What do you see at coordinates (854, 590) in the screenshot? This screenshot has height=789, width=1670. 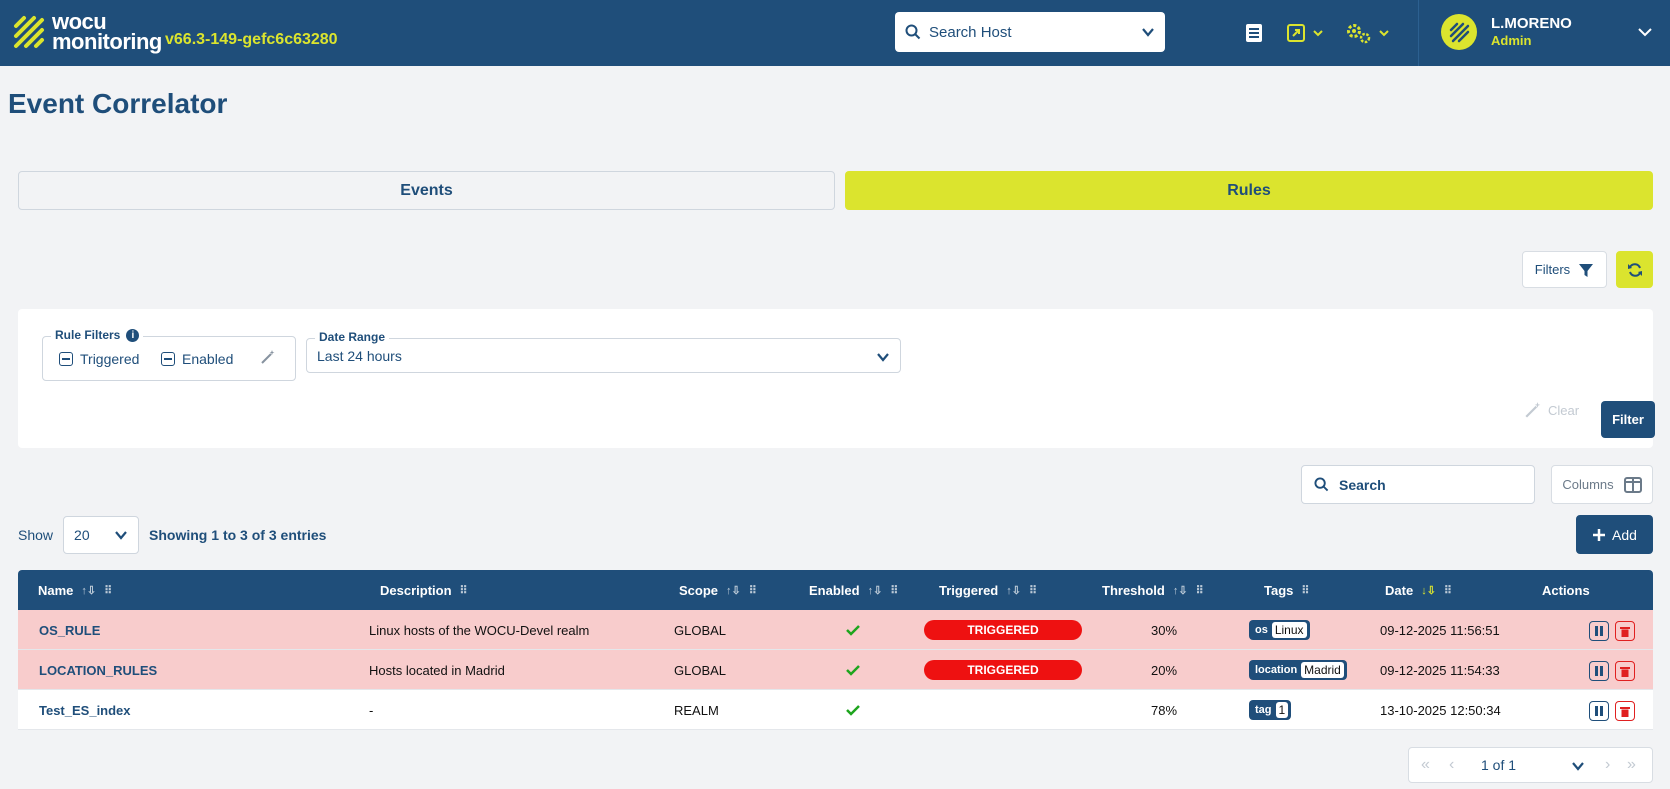 I see `column-header-enabled: Enabled ↑⇩ ⠿` at bounding box center [854, 590].